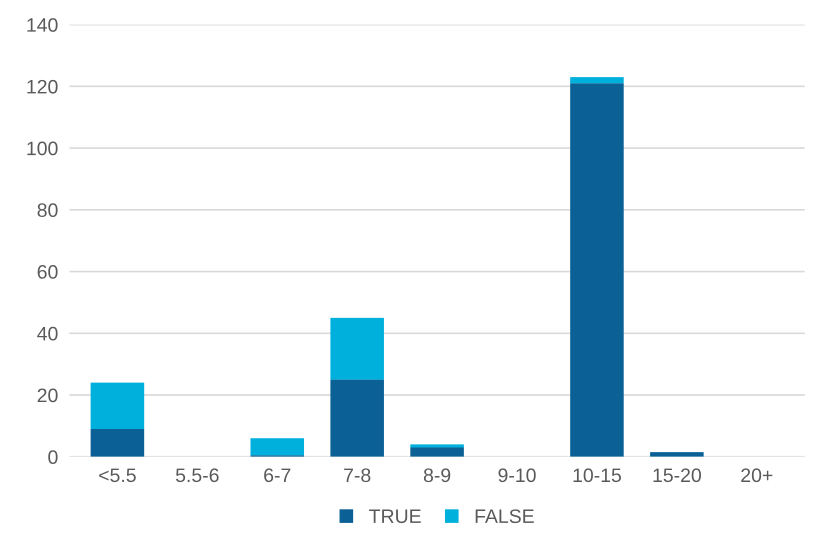  What do you see at coordinates (437, 475) in the screenshot?
I see `x-tick-label: 8-9` at bounding box center [437, 475].